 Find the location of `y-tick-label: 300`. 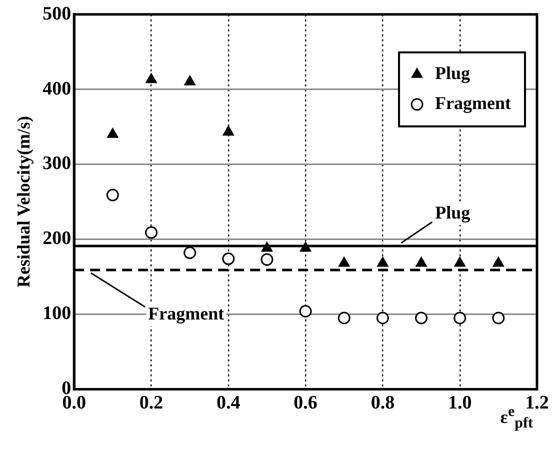

y-tick-label: 300 is located at coordinates (57, 163).